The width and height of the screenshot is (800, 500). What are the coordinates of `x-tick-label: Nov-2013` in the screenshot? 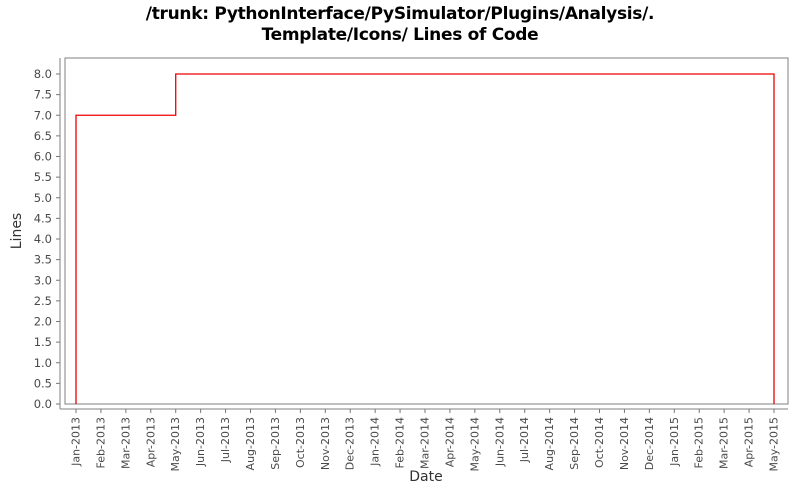 It's located at (325, 443).